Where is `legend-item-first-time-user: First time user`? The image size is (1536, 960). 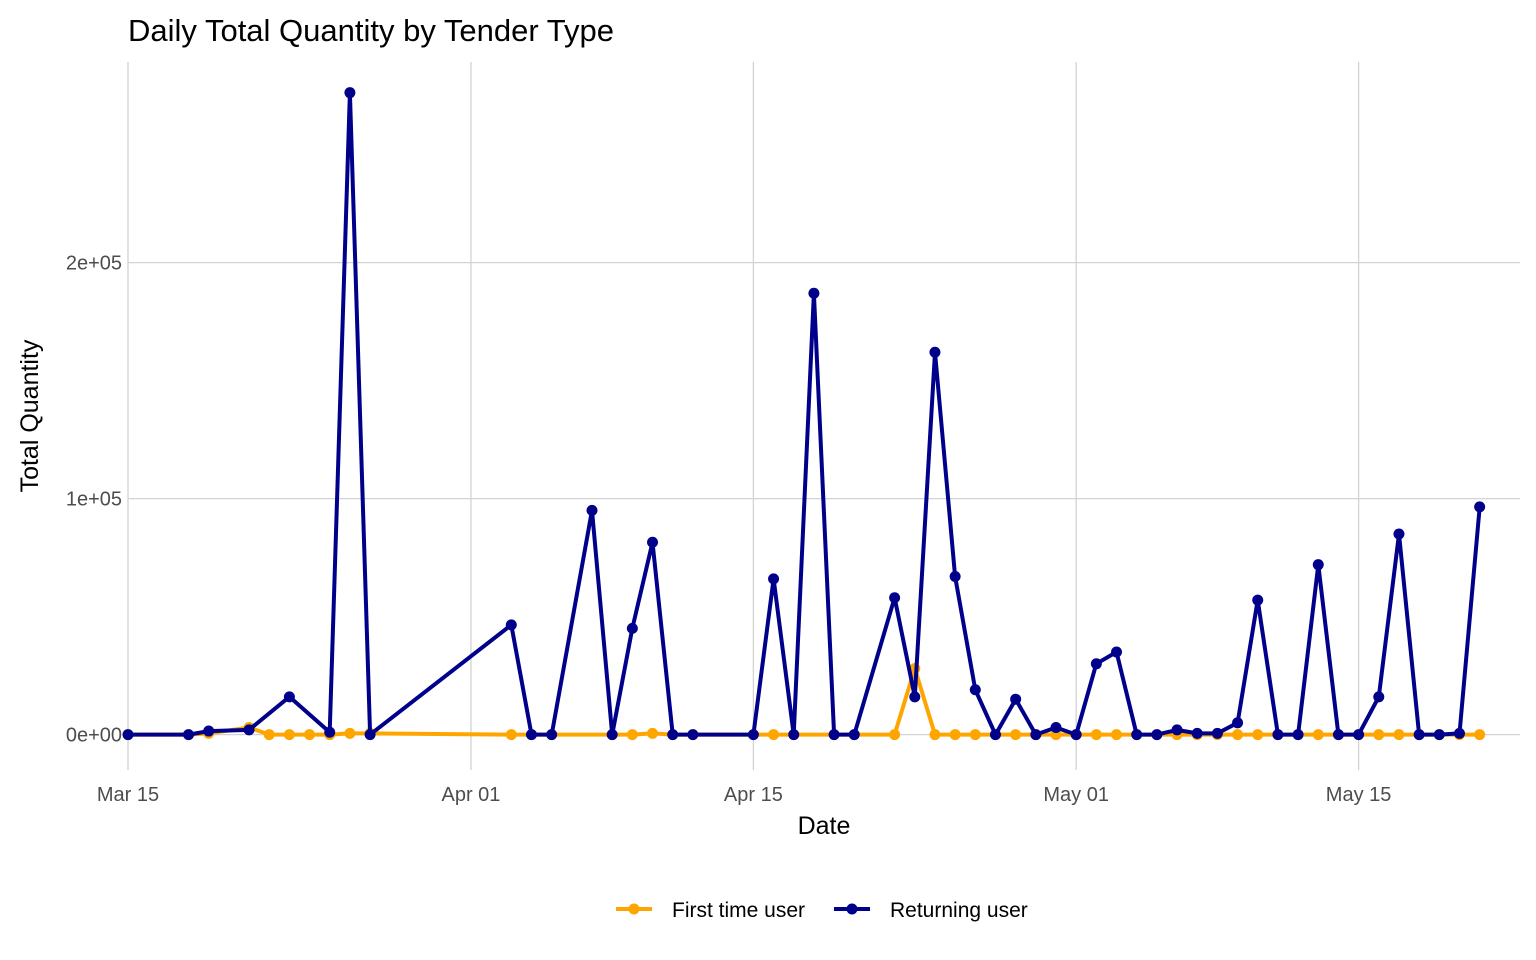 legend-item-first-time-user: First time user is located at coordinates (710, 910).